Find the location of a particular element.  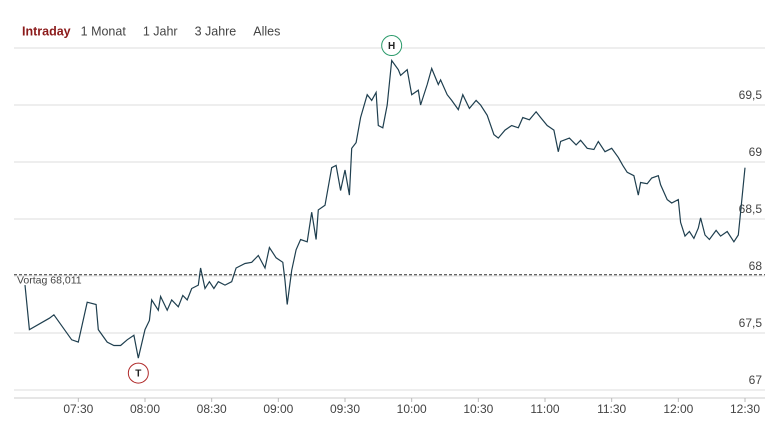

x-tick-label: 11:30 is located at coordinates (611, 409).